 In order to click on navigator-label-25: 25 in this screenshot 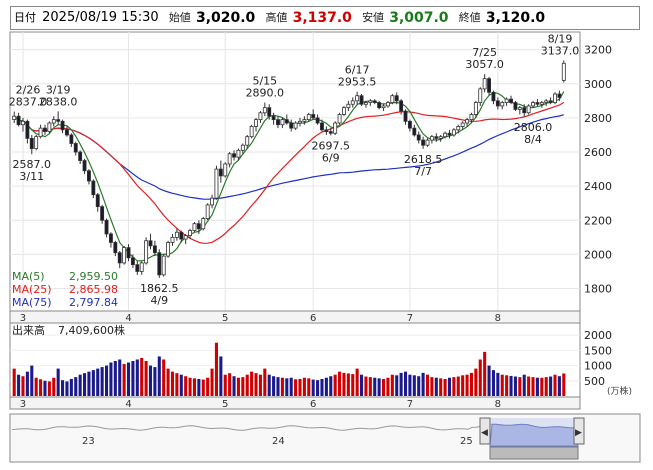, I will do `click(466, 441)`.